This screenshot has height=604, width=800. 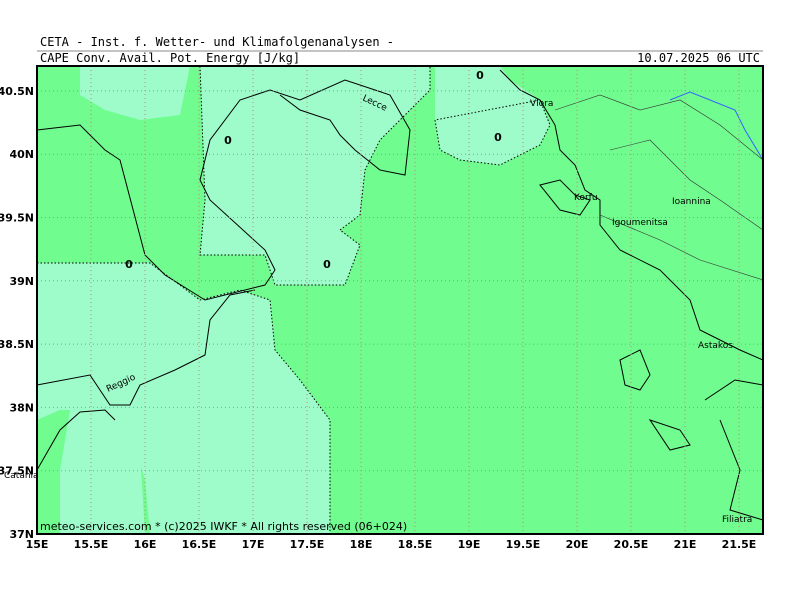 What do you see at coordinates (21, 476) in the screenshot?
I see `place-label: Catania` at bounding box center [21, 476].